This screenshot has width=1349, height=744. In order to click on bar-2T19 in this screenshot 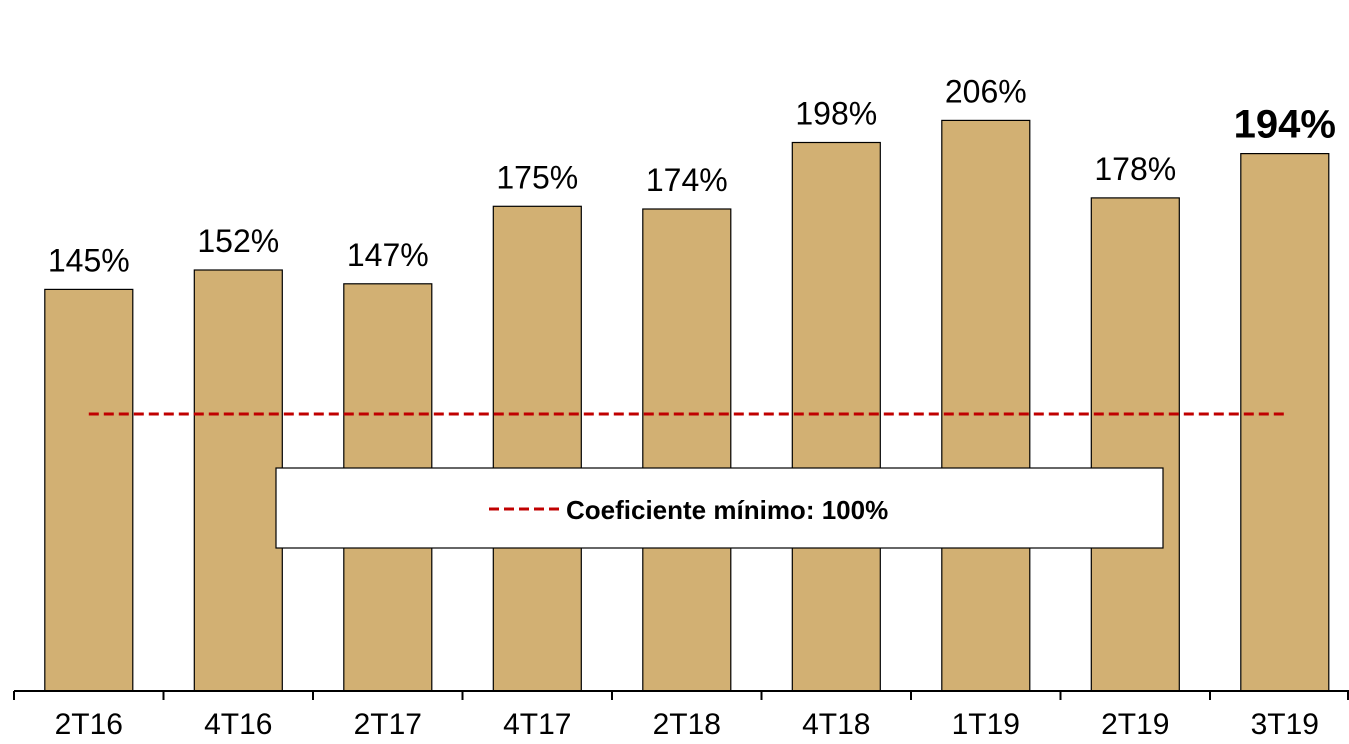, I will do `click(1135, 444)`.